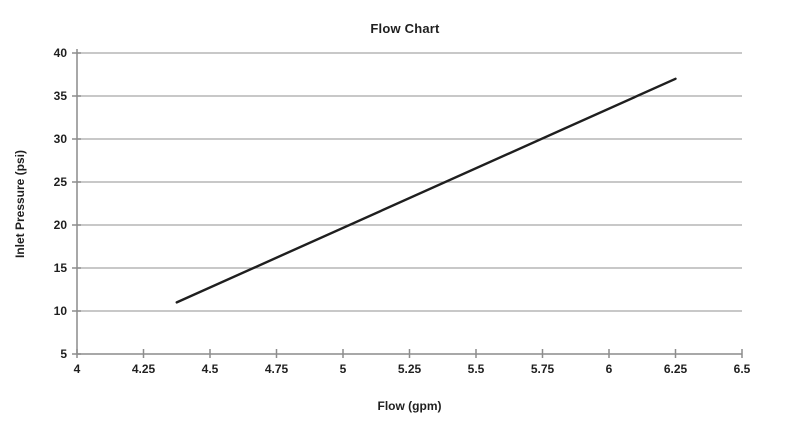 The height and width of the screenshot is (445, 795). Describe the element at coordinates (61, 96) in the screenshot. I see `y-tick-label: 35` at that location.